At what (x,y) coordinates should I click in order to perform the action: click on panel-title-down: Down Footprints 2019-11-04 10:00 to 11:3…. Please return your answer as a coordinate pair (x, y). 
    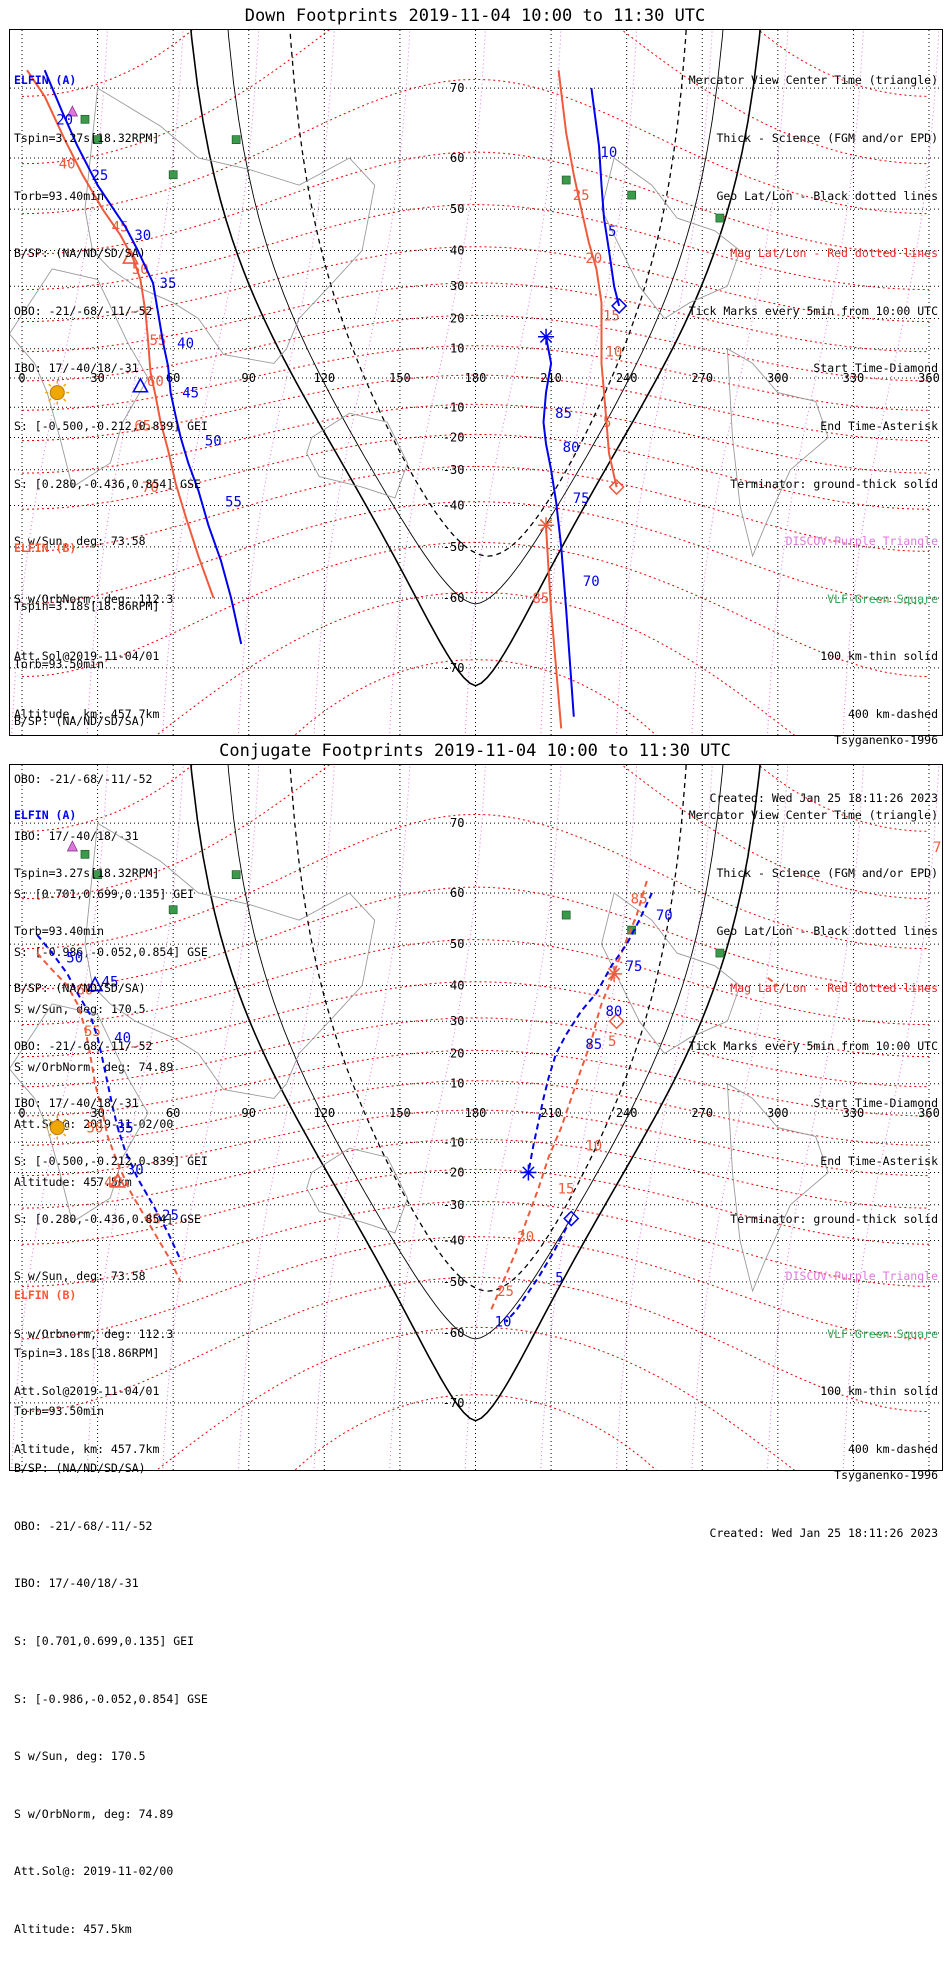
    Looking at the image, I should click on (475, 16).